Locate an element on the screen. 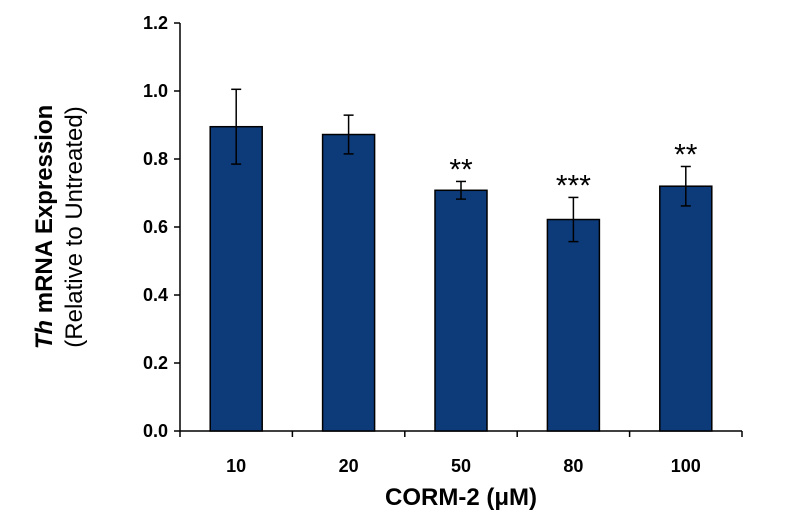 The width and height of the screenshot is (792, 531). y-tick-label: 0.0 is located at coordinates (155, 431).